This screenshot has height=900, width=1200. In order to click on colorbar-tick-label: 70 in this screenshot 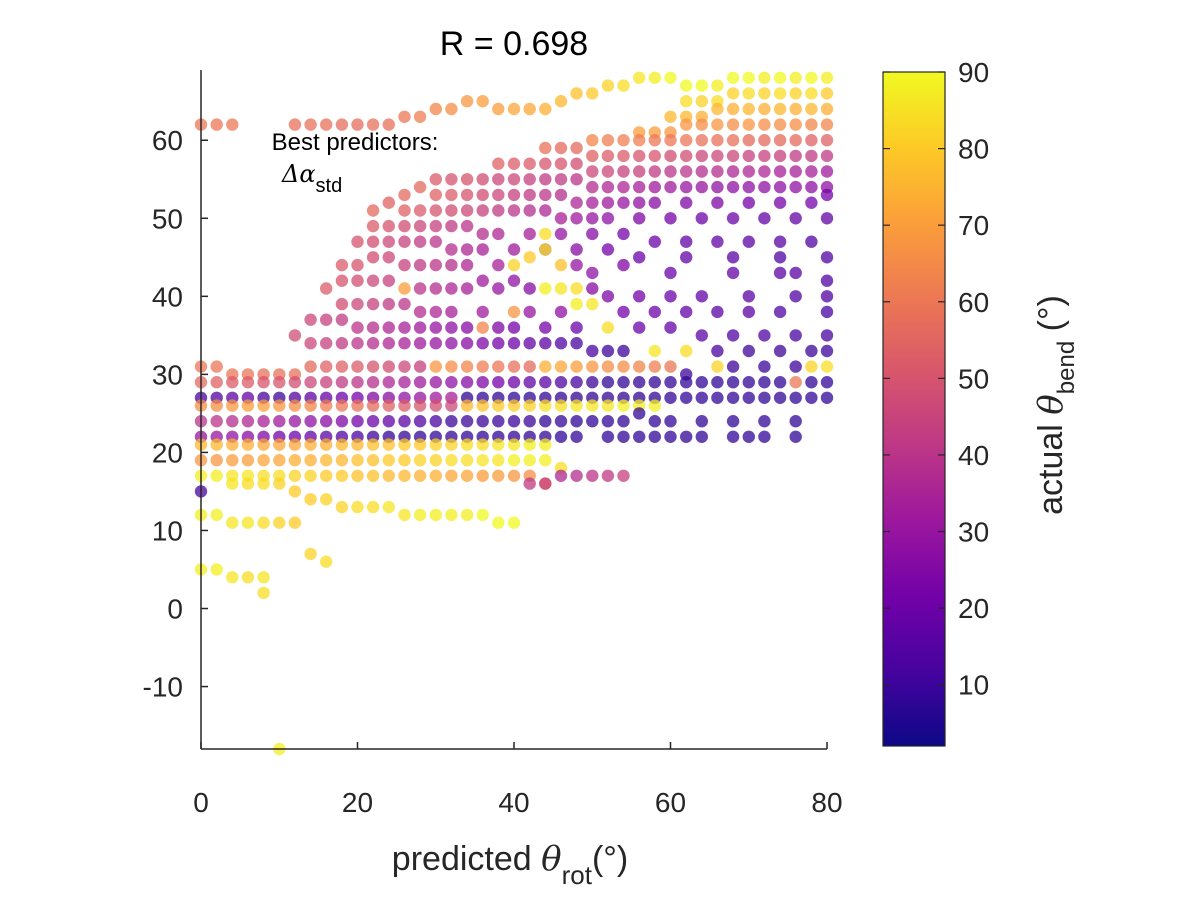, I will do `click(973, 225)`.